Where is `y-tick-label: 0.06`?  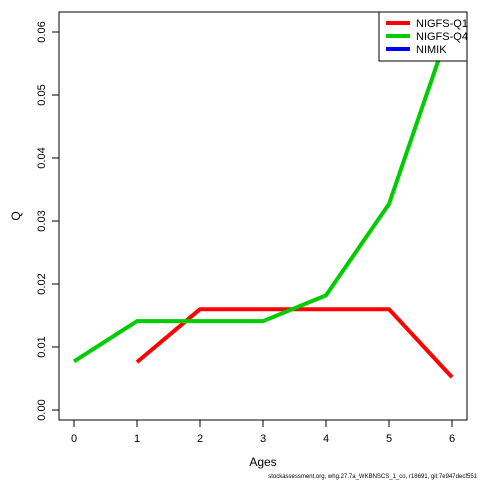
y-tick-label: 0.06 is located at coordinates (42, 31).